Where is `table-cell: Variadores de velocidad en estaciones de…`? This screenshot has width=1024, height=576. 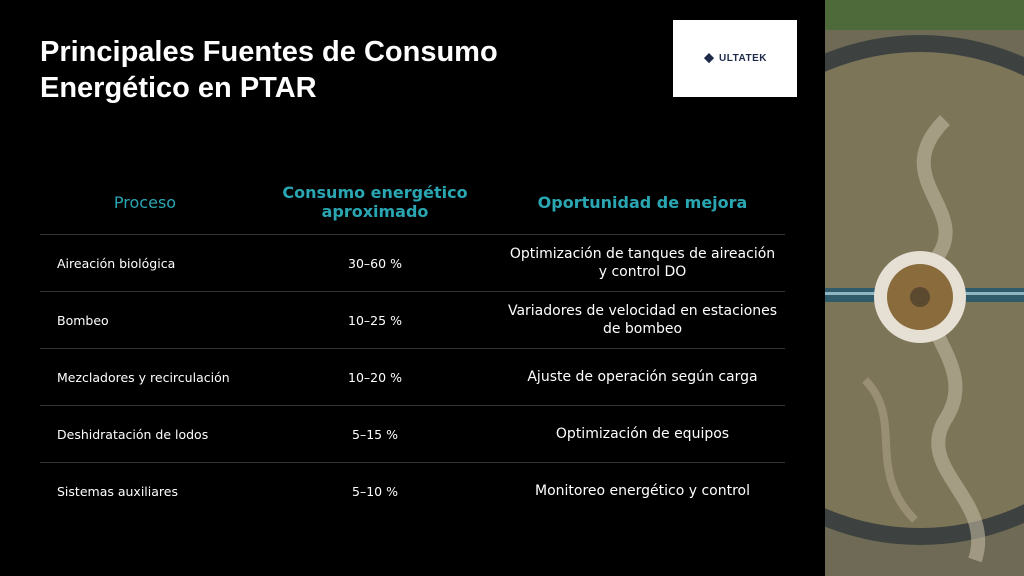
table-cell: Variadores de velocidad en estaciones de… is located at coordinates (642, 320).